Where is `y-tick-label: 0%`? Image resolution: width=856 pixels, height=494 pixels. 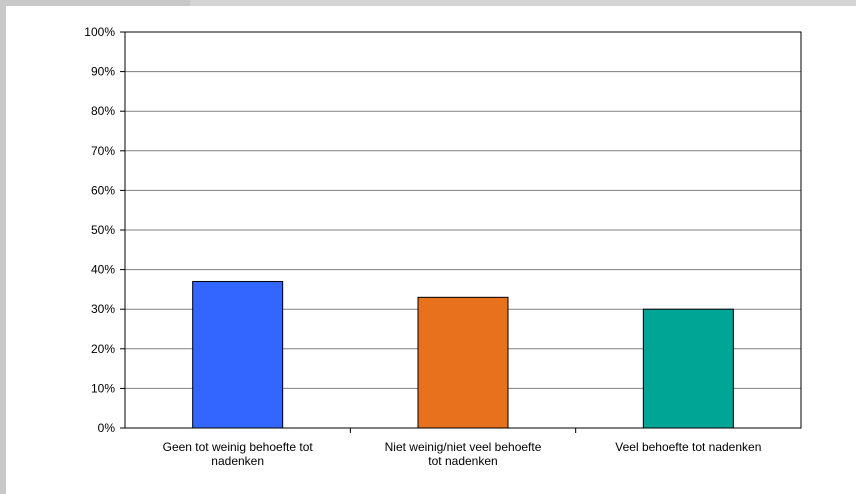 y-tick-label: 0% is located at coordinates (107, 428).